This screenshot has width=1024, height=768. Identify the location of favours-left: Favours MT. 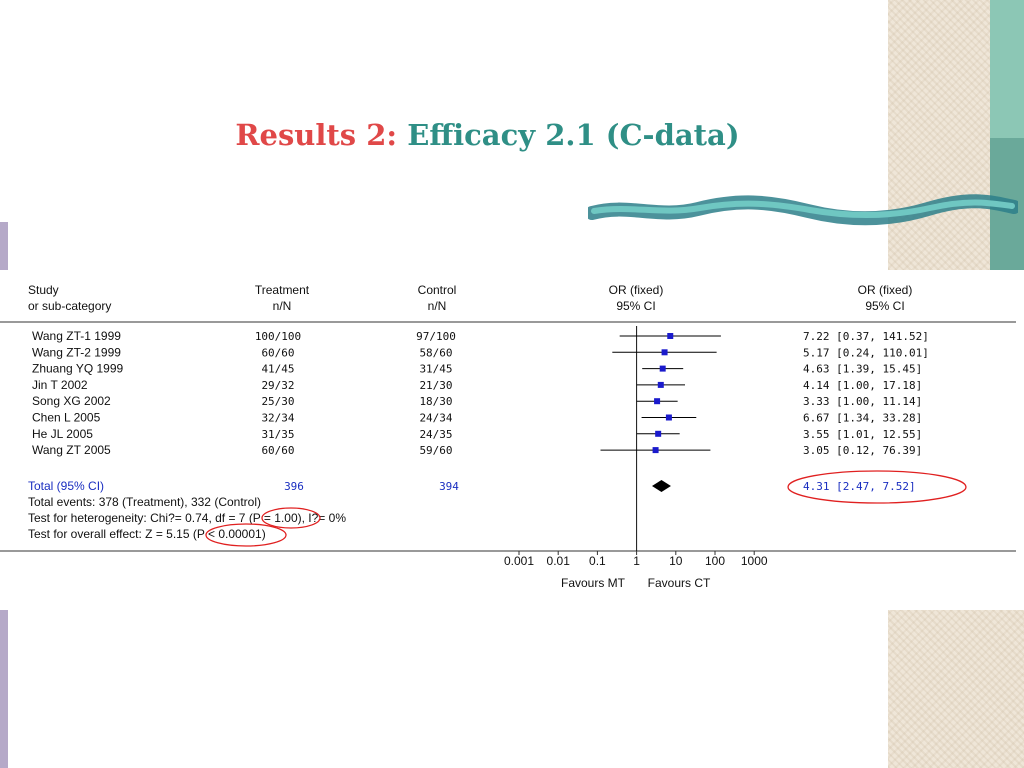
(593, 583).